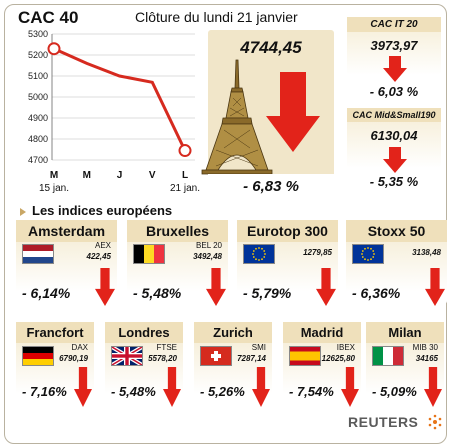 This screenshot has width=450, height=447. What do you see at coordinates (267, 293) in the screenshot?
I see `index-change: - 5,79%` at bounding box center [267, 293].